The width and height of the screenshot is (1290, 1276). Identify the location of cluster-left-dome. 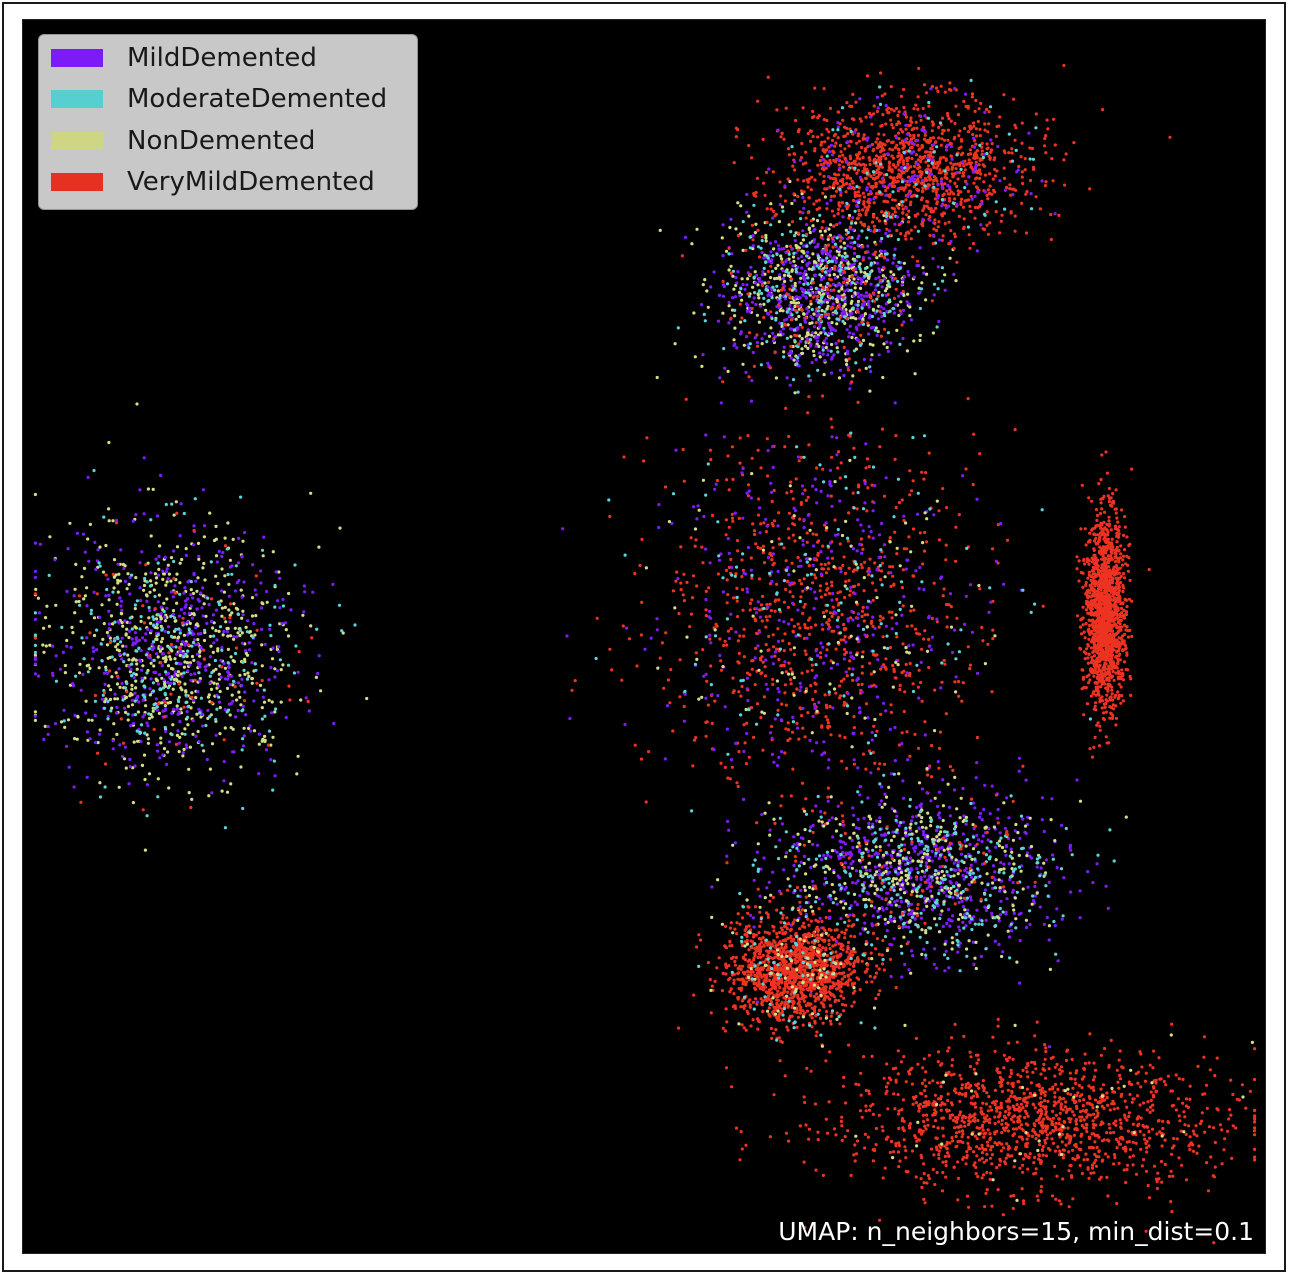
(201, 627).